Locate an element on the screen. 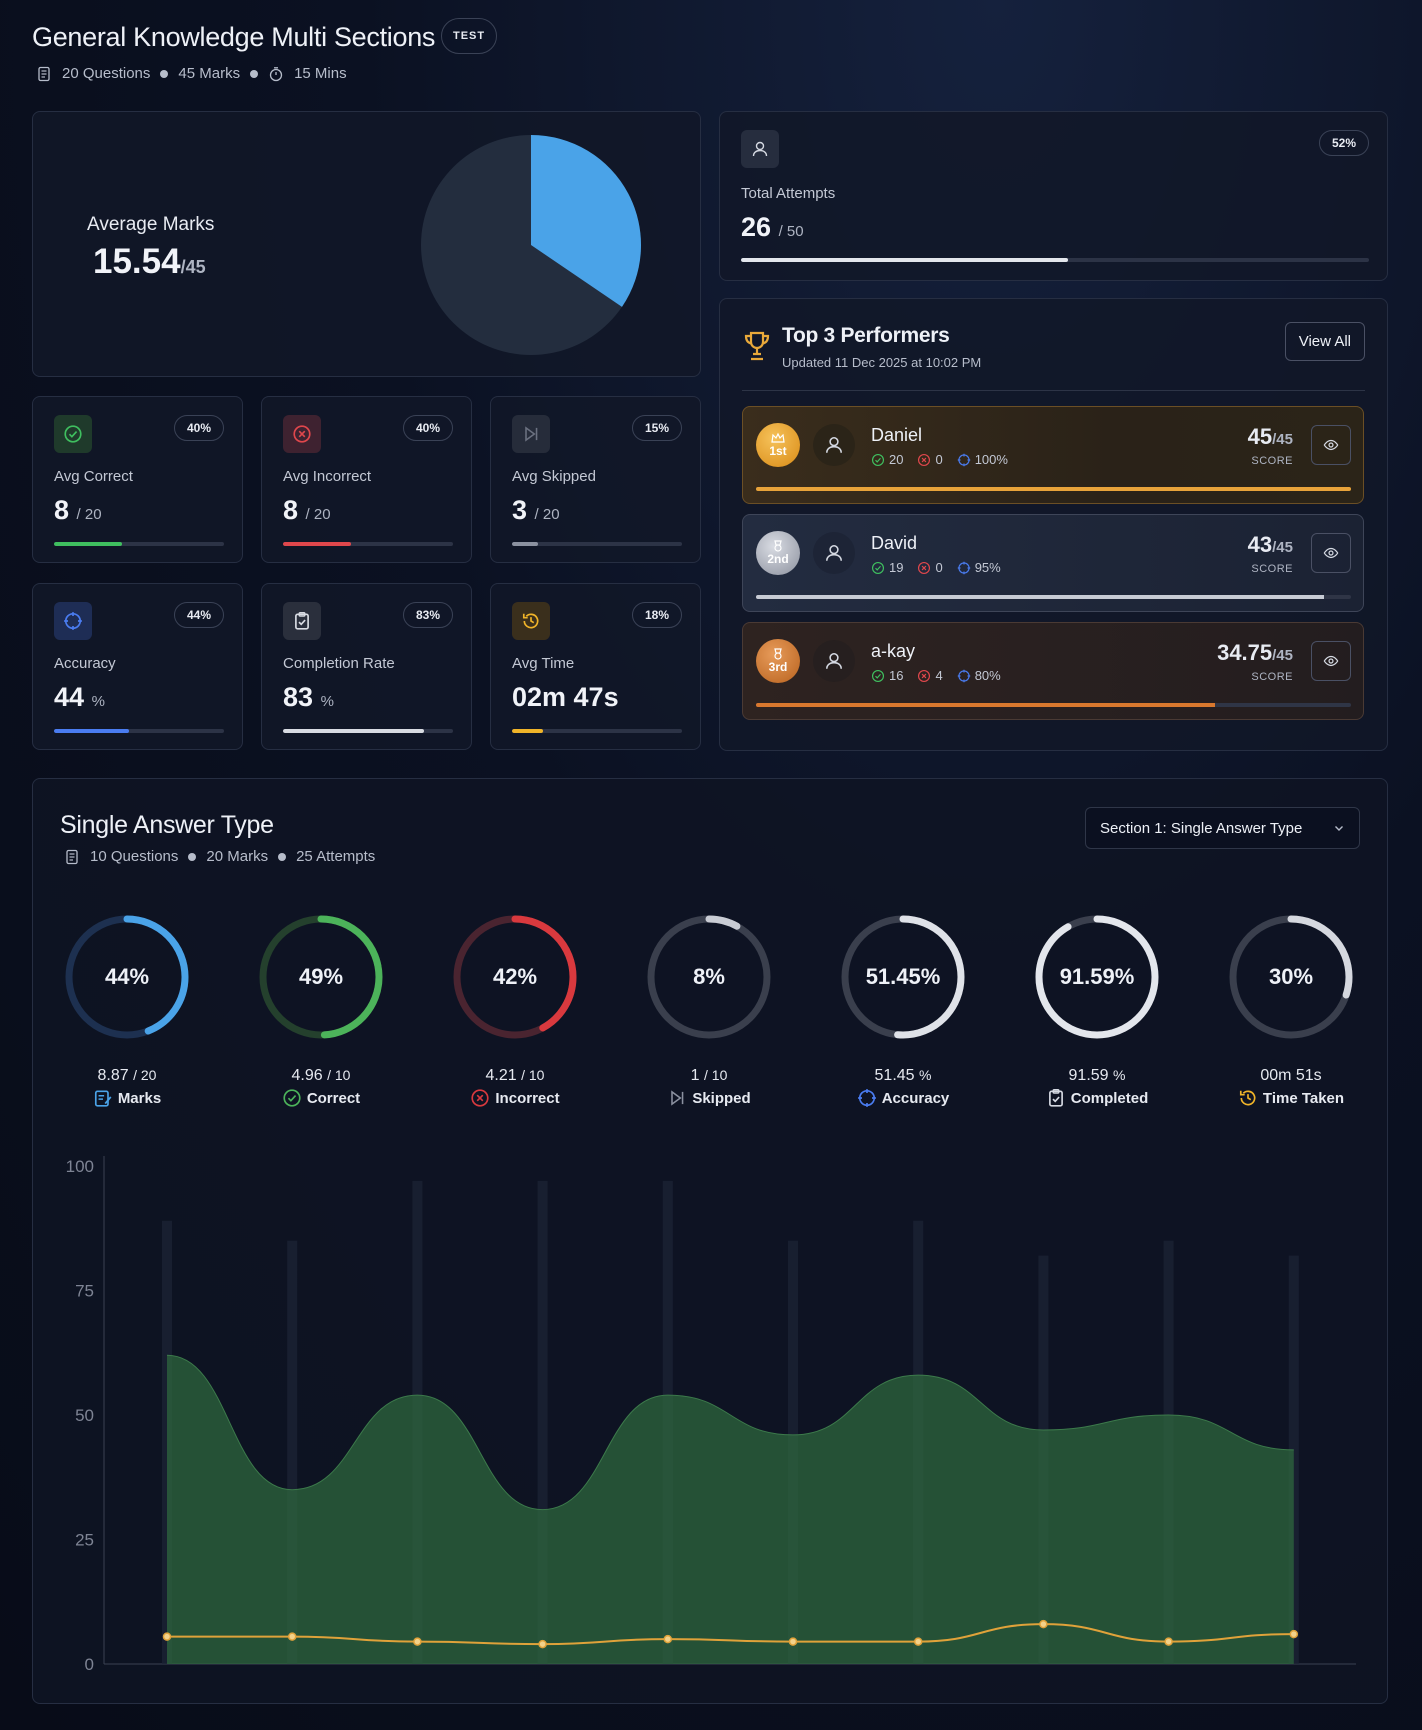 This screenshot has height=1730, width=1422. ring-label: Correct is located at coordinates (321, 1098).